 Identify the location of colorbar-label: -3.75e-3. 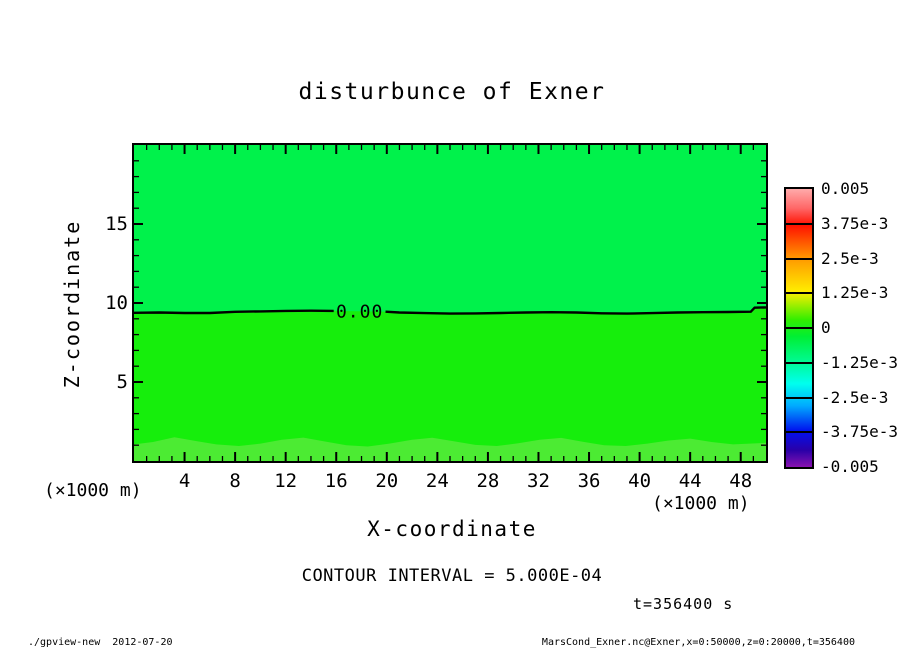
(860, 432).